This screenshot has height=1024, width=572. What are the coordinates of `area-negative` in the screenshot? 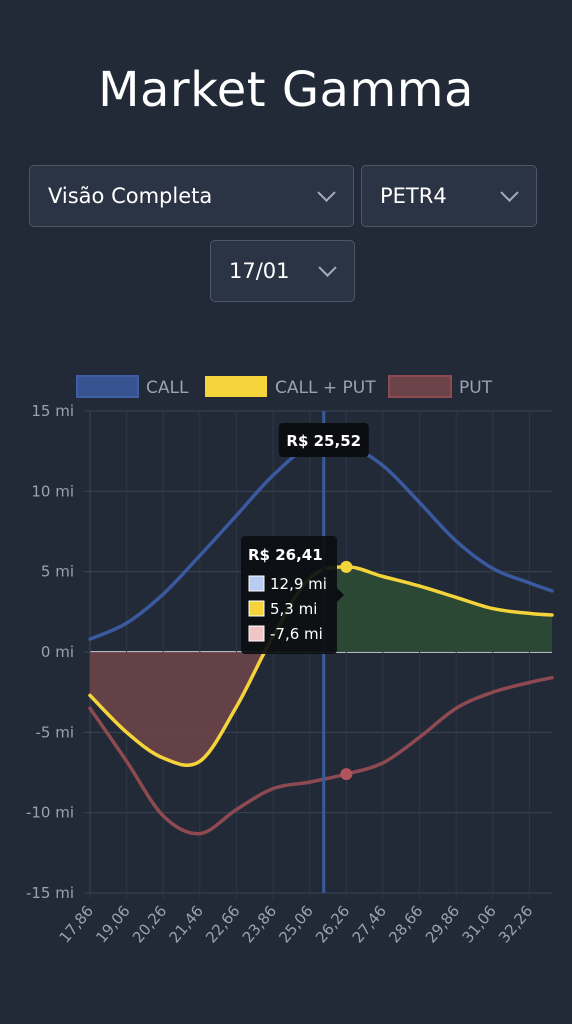 It's located at (321, 709).